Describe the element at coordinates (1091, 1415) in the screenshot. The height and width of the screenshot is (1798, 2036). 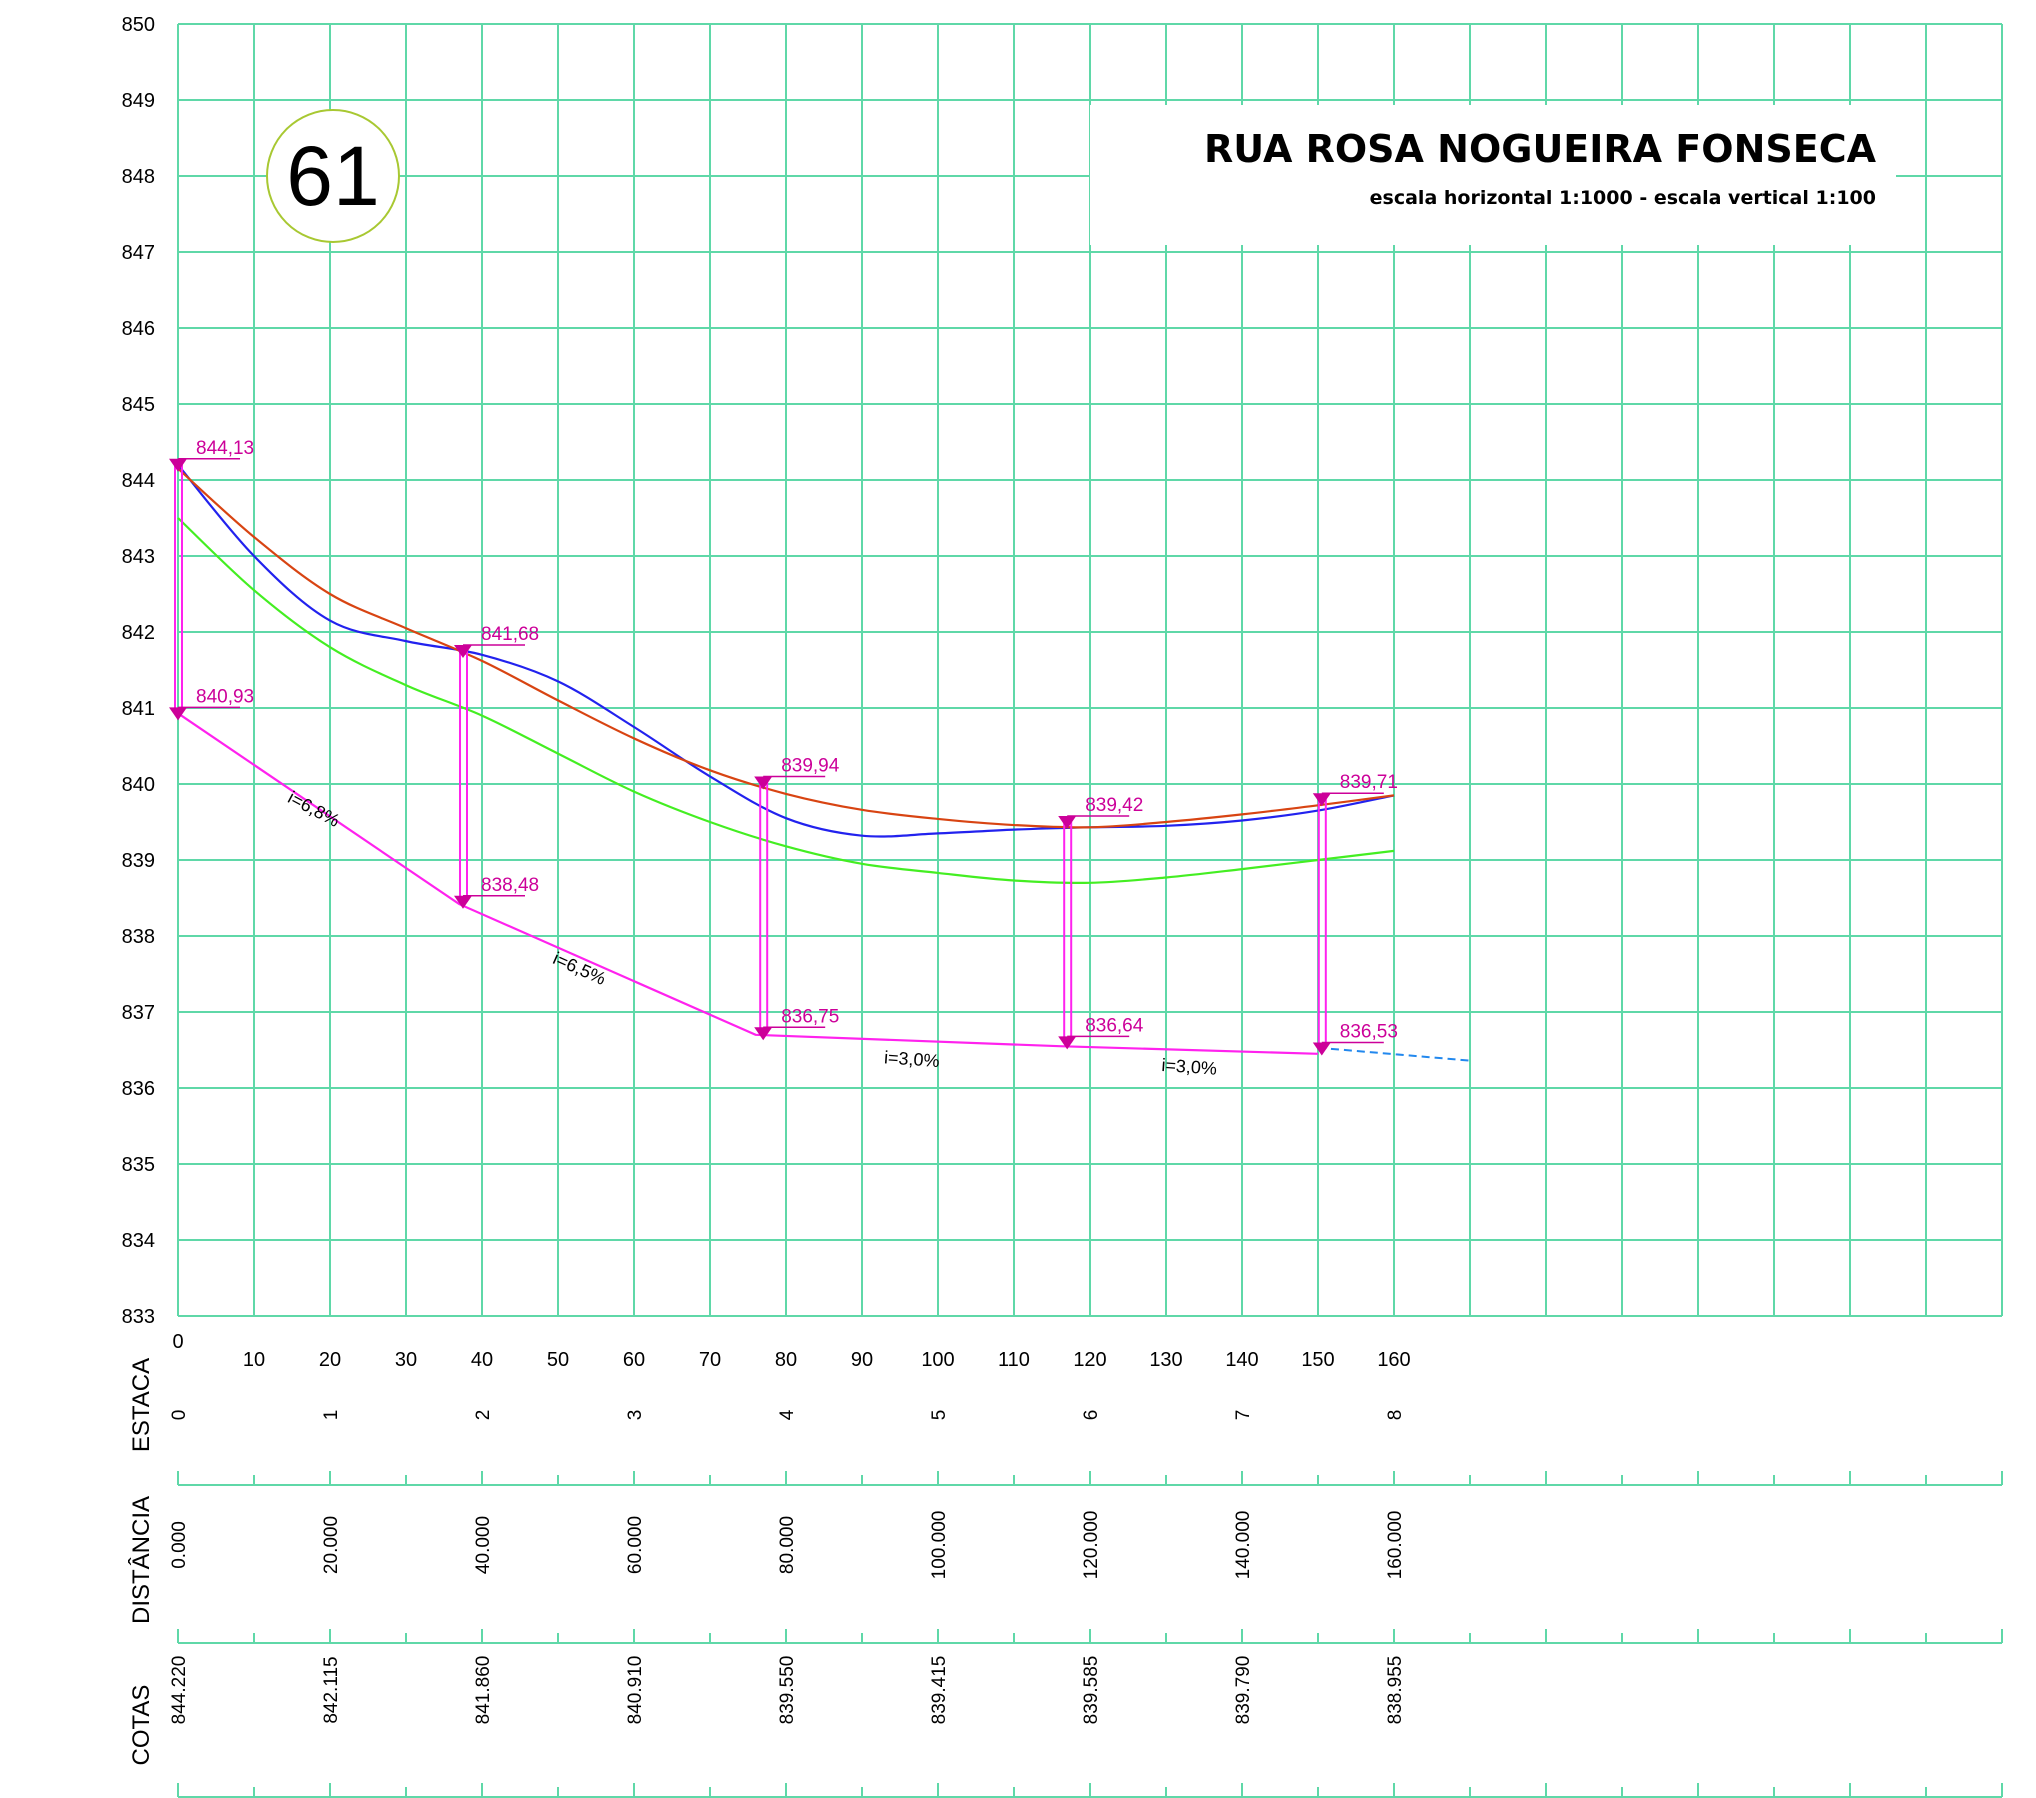
I see `table-cell: 6` at that location.